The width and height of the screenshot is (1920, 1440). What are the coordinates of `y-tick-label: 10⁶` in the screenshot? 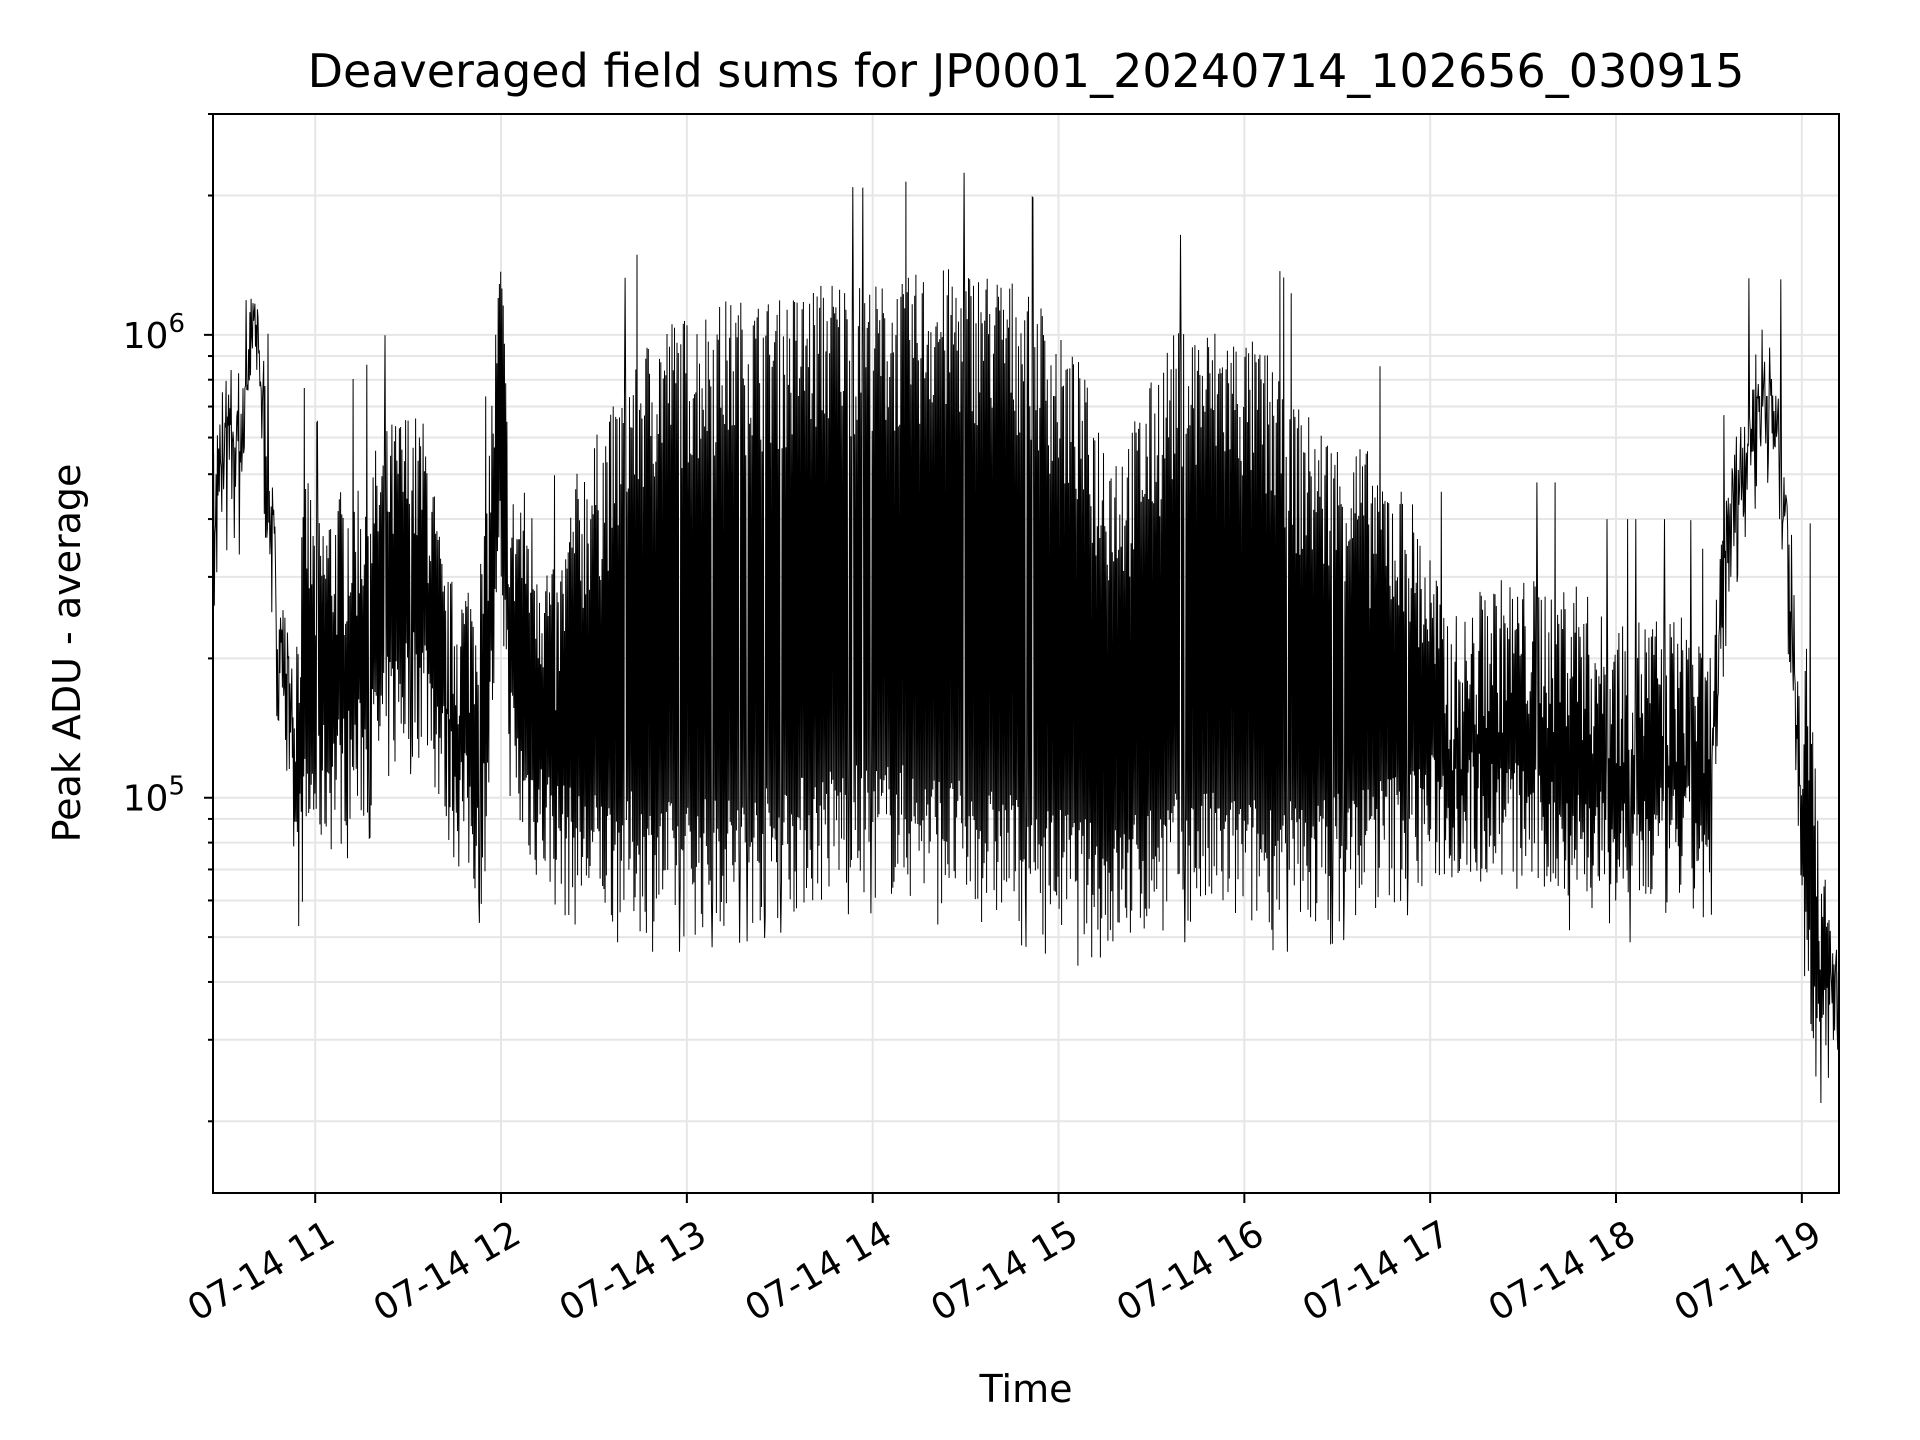 It's located at (154, 333).